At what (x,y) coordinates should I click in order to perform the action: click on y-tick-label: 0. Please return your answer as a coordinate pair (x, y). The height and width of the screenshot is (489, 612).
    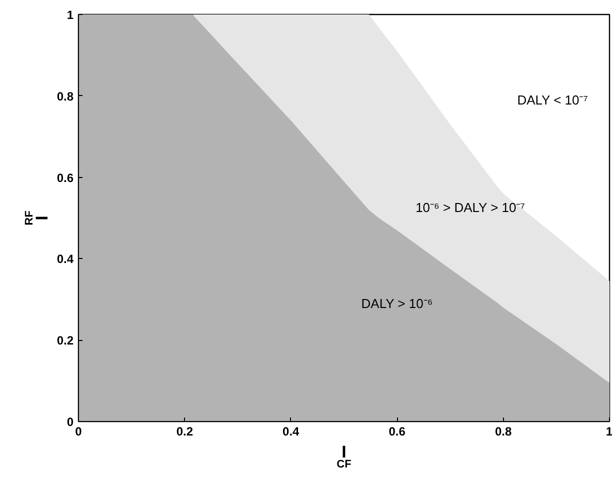
    Looking at the image, I should click on (70, 422).